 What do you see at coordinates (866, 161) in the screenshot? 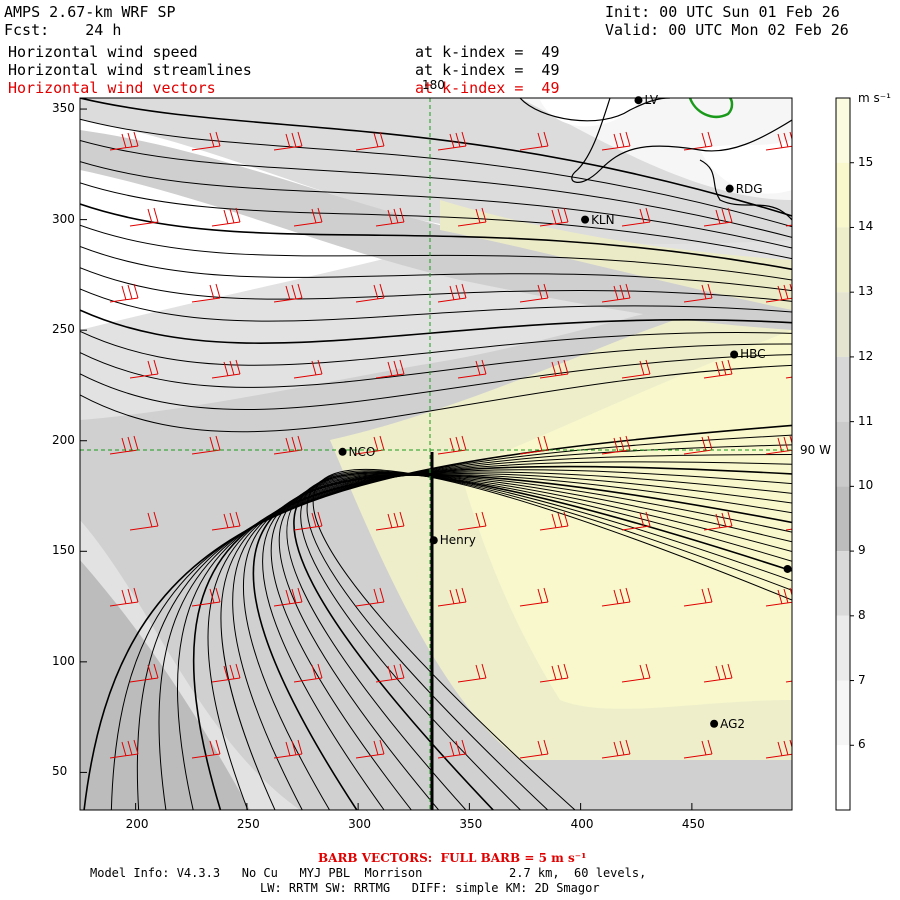
I see `colorbar-label: 15` at bounding box center [866, 161].